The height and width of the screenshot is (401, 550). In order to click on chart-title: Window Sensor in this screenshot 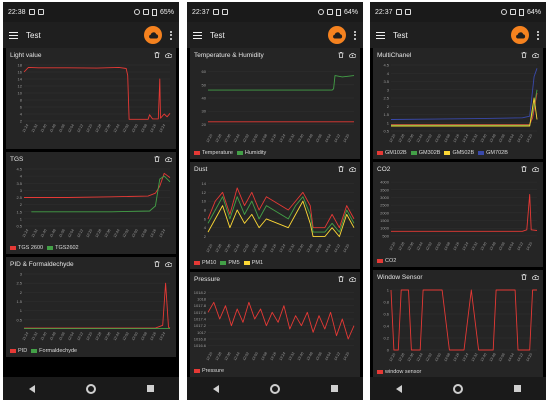, I will do `click(400, 277)`.